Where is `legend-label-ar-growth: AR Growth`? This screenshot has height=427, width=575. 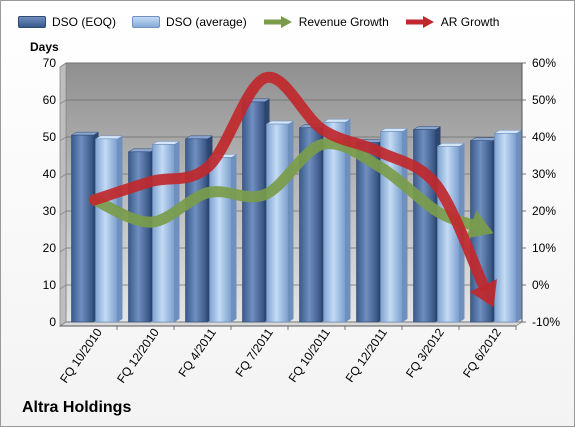 legend-label-ar-growth: AR Growth is located at coordinates (470, 22).